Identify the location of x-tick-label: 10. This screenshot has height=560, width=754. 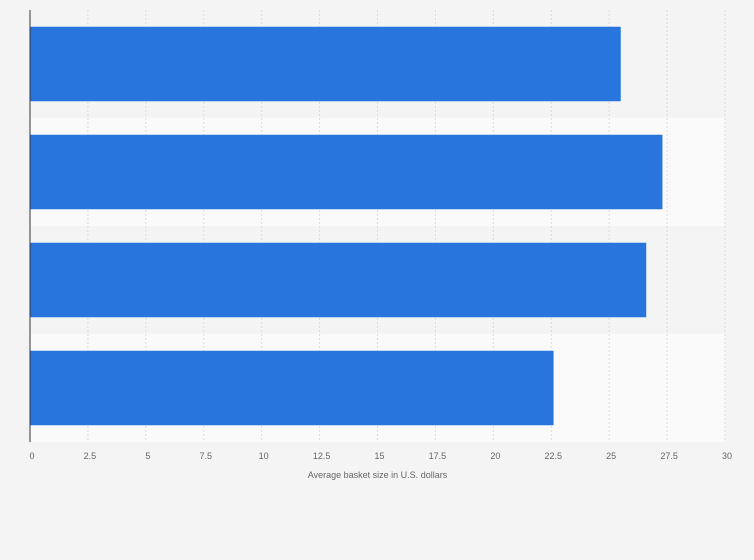
(264, 456).